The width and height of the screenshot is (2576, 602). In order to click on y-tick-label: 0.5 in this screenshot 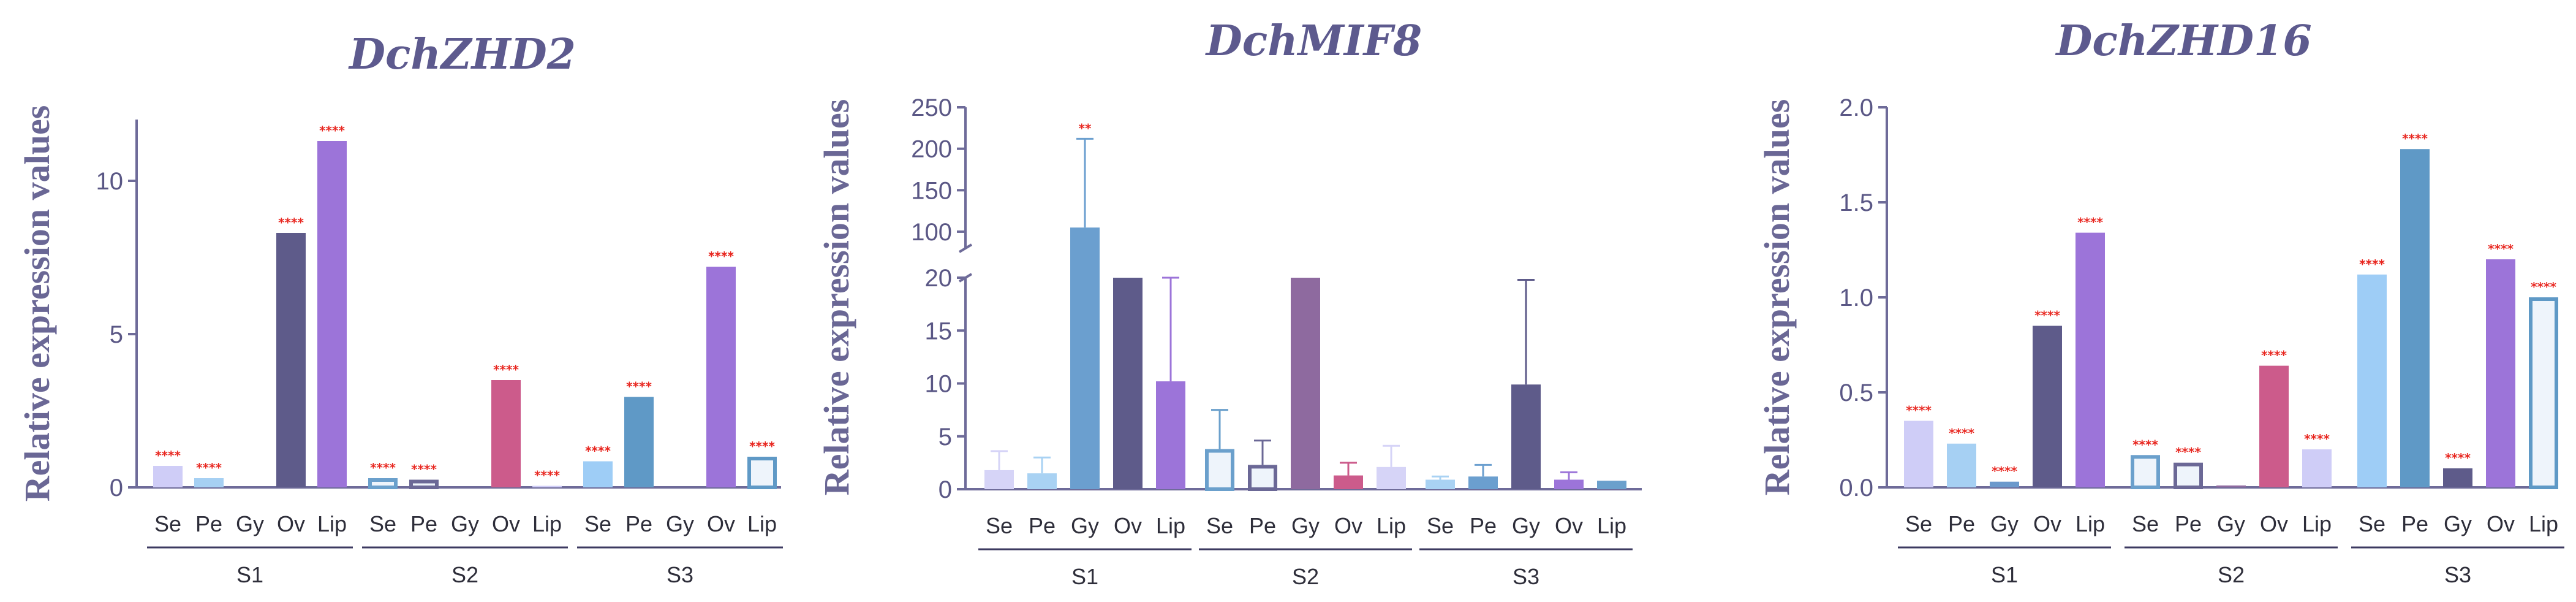, I will do `click(1856, 392)`.